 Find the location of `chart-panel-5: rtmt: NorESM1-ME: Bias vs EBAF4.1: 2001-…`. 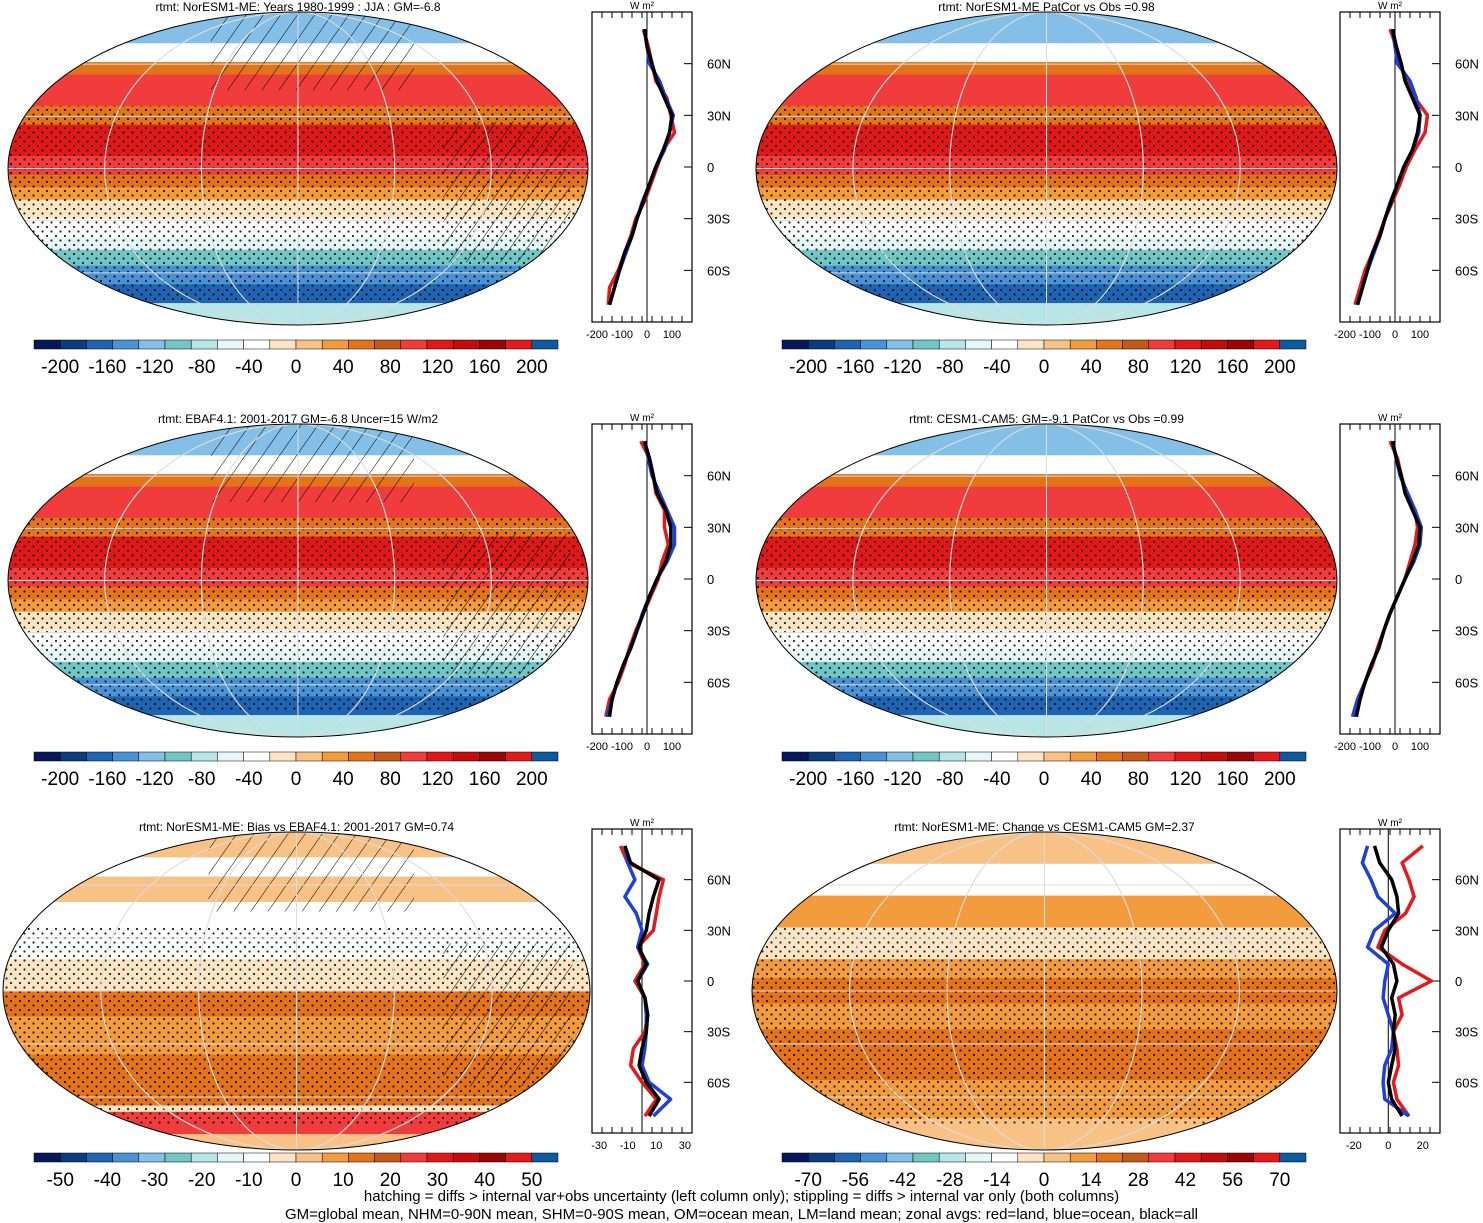

chart-panel-5: rtmt: NorESM1-ME: Bias vs EBAF4.1: 2001-… is located at coordinates (367, 1004).